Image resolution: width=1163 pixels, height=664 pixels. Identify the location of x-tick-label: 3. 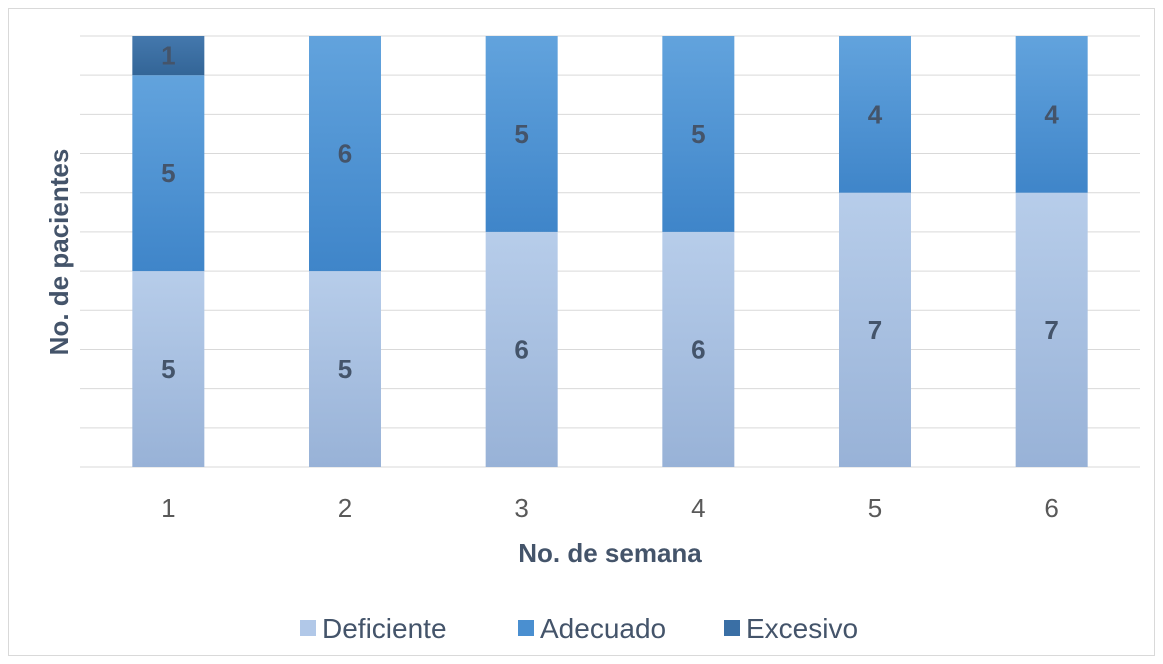
(521, 508).